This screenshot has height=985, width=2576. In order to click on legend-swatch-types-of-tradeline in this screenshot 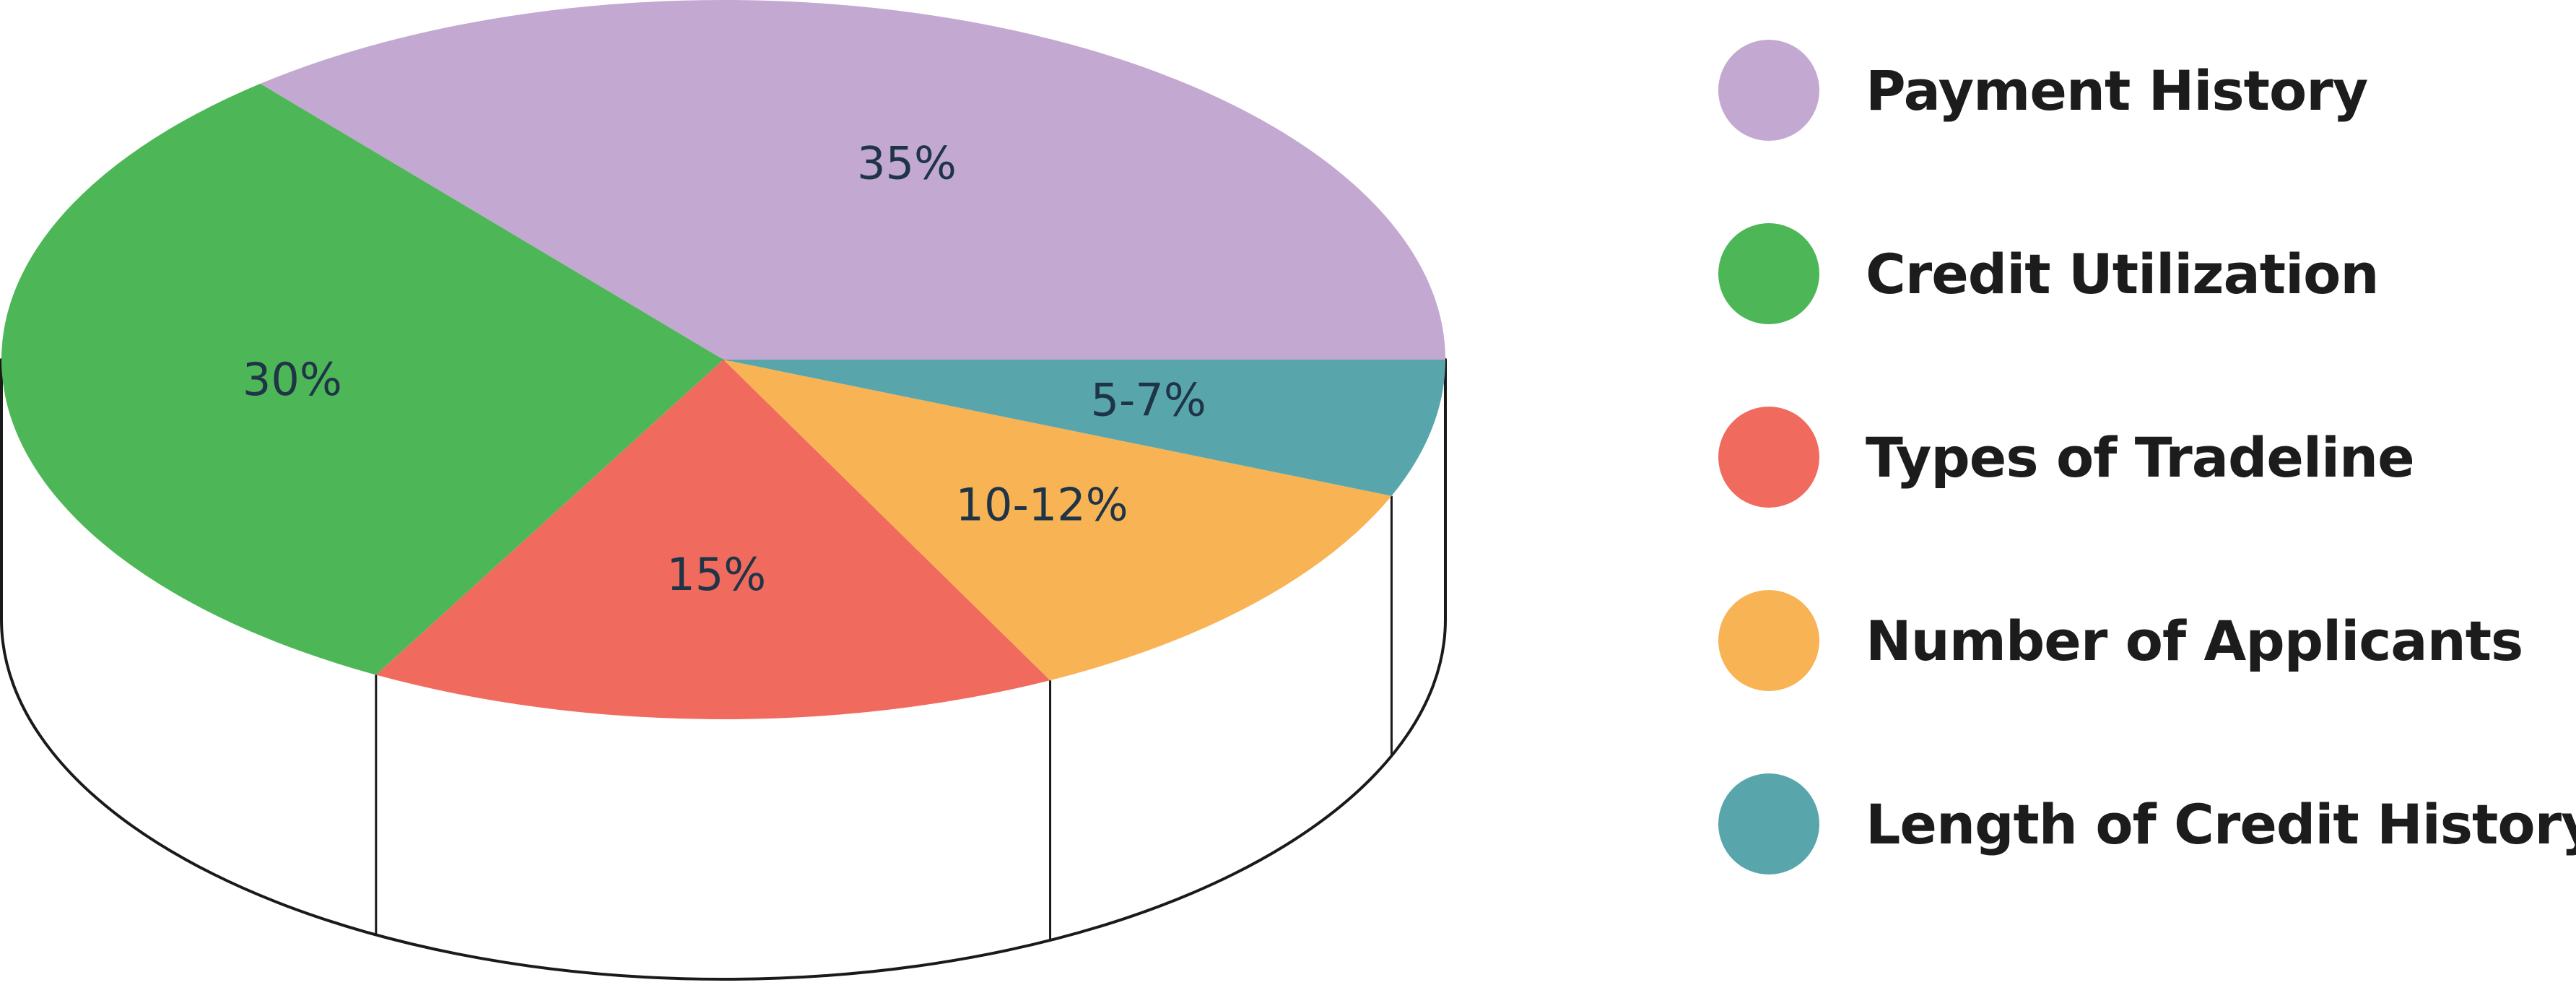, I will do `click(1768, 457)`.